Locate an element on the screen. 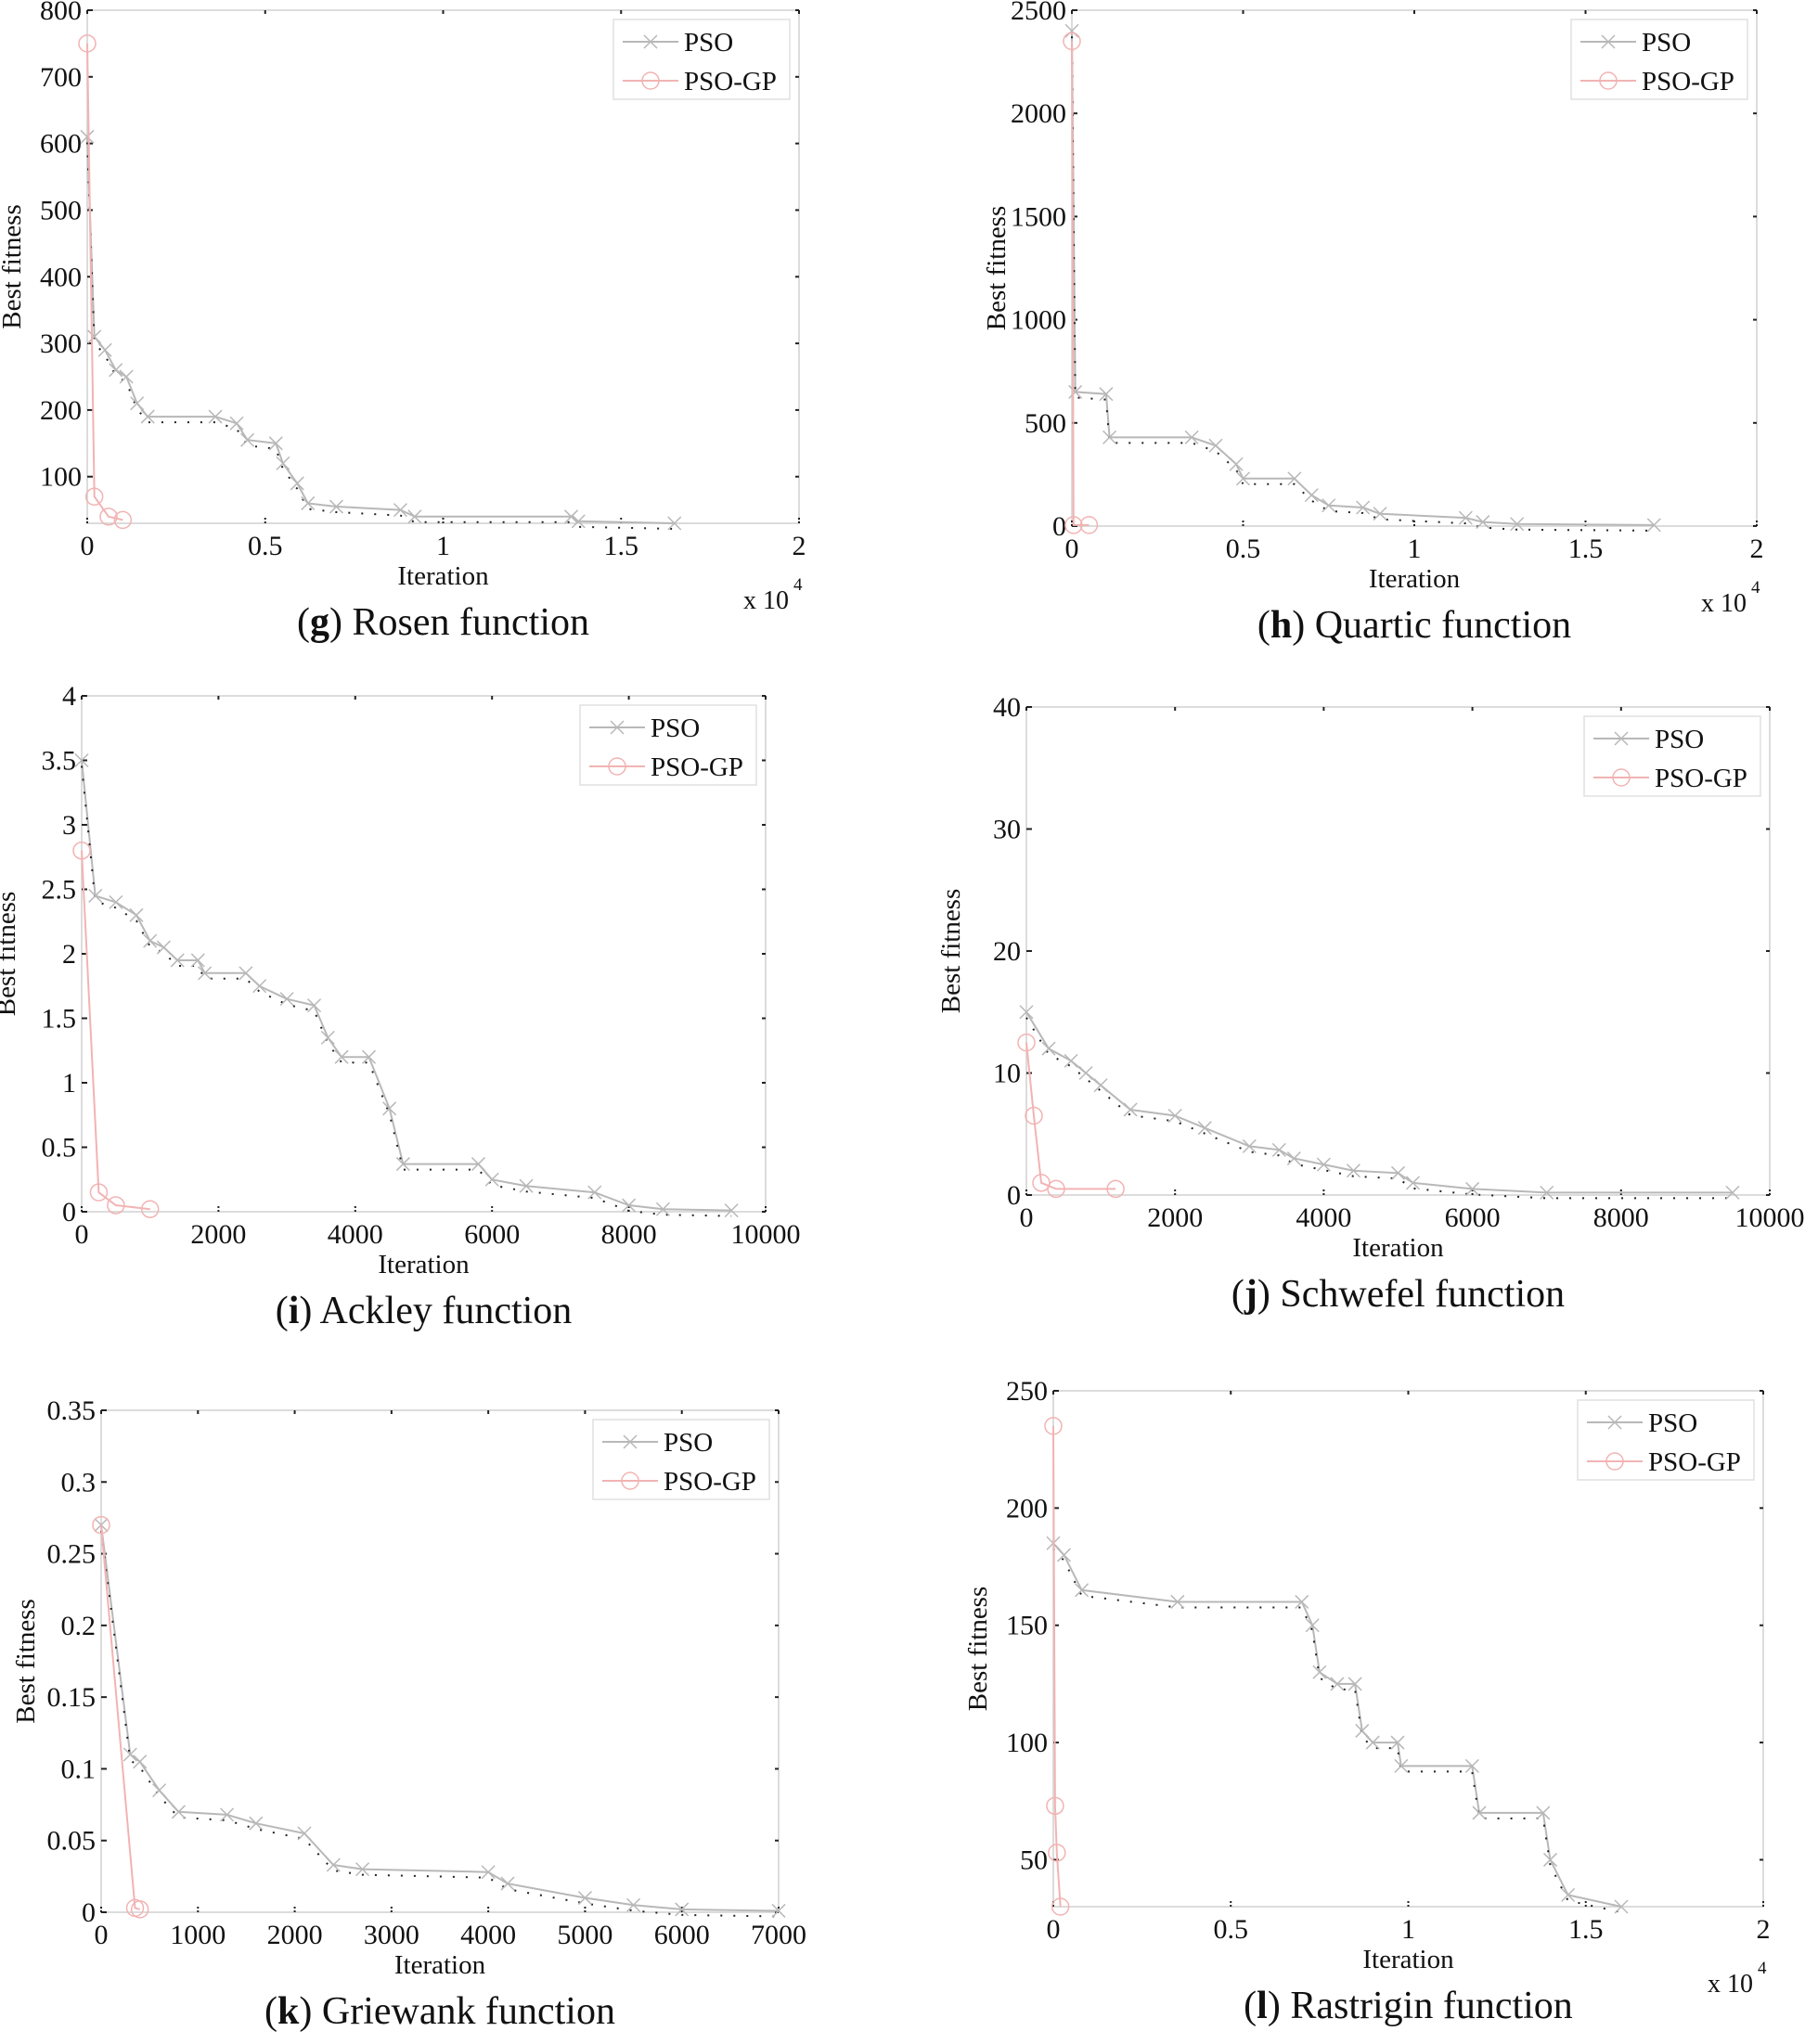  y-tick-label: 50 is located at coordinates (1034, 1860).